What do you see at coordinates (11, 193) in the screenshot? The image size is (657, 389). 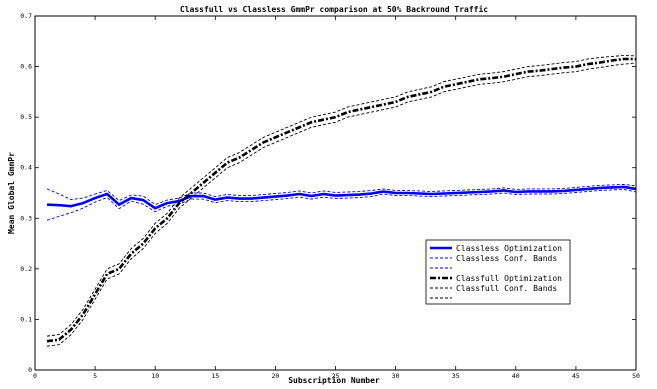 I see `y-axis-label: Mean Global GmmPr` at bounding box center [11, 193].